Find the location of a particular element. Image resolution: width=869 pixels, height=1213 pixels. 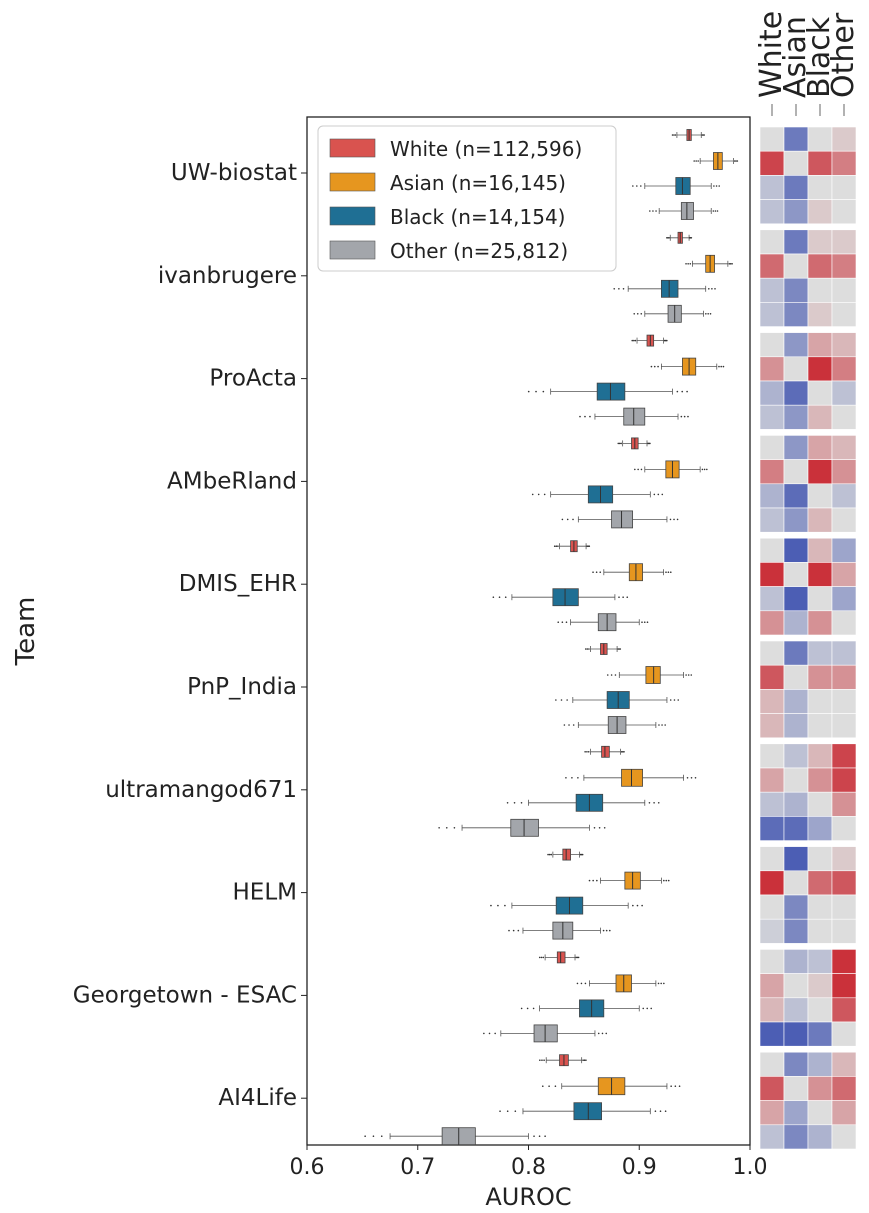

team-label: ProActa is located at coordinates (253, 379).